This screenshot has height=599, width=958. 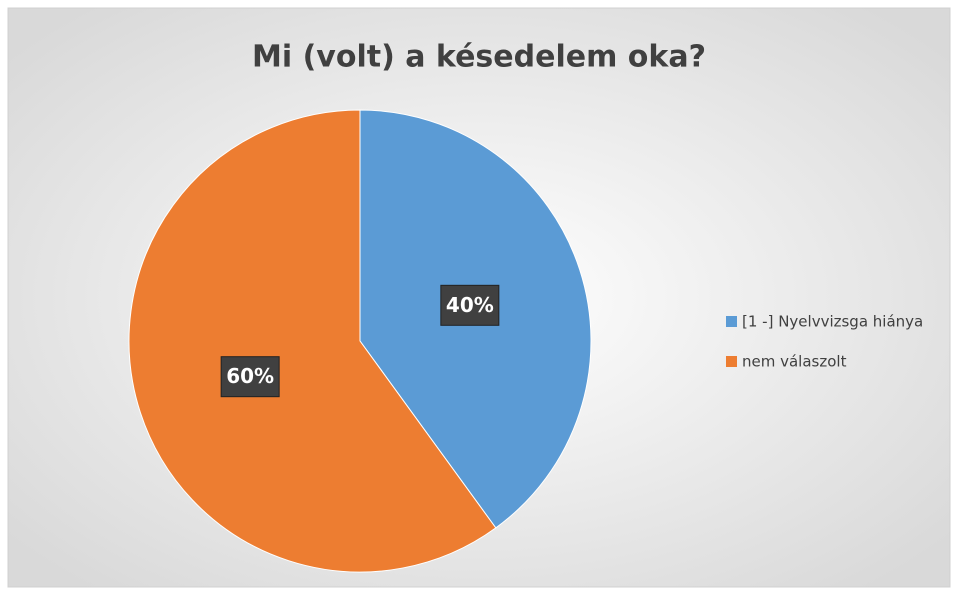 What do you see at coordinates (832, 322) in the screenshot?
I see `legend-label: [1 -] Nyelvvizsga hiánya` at bounding box center [832, 322].